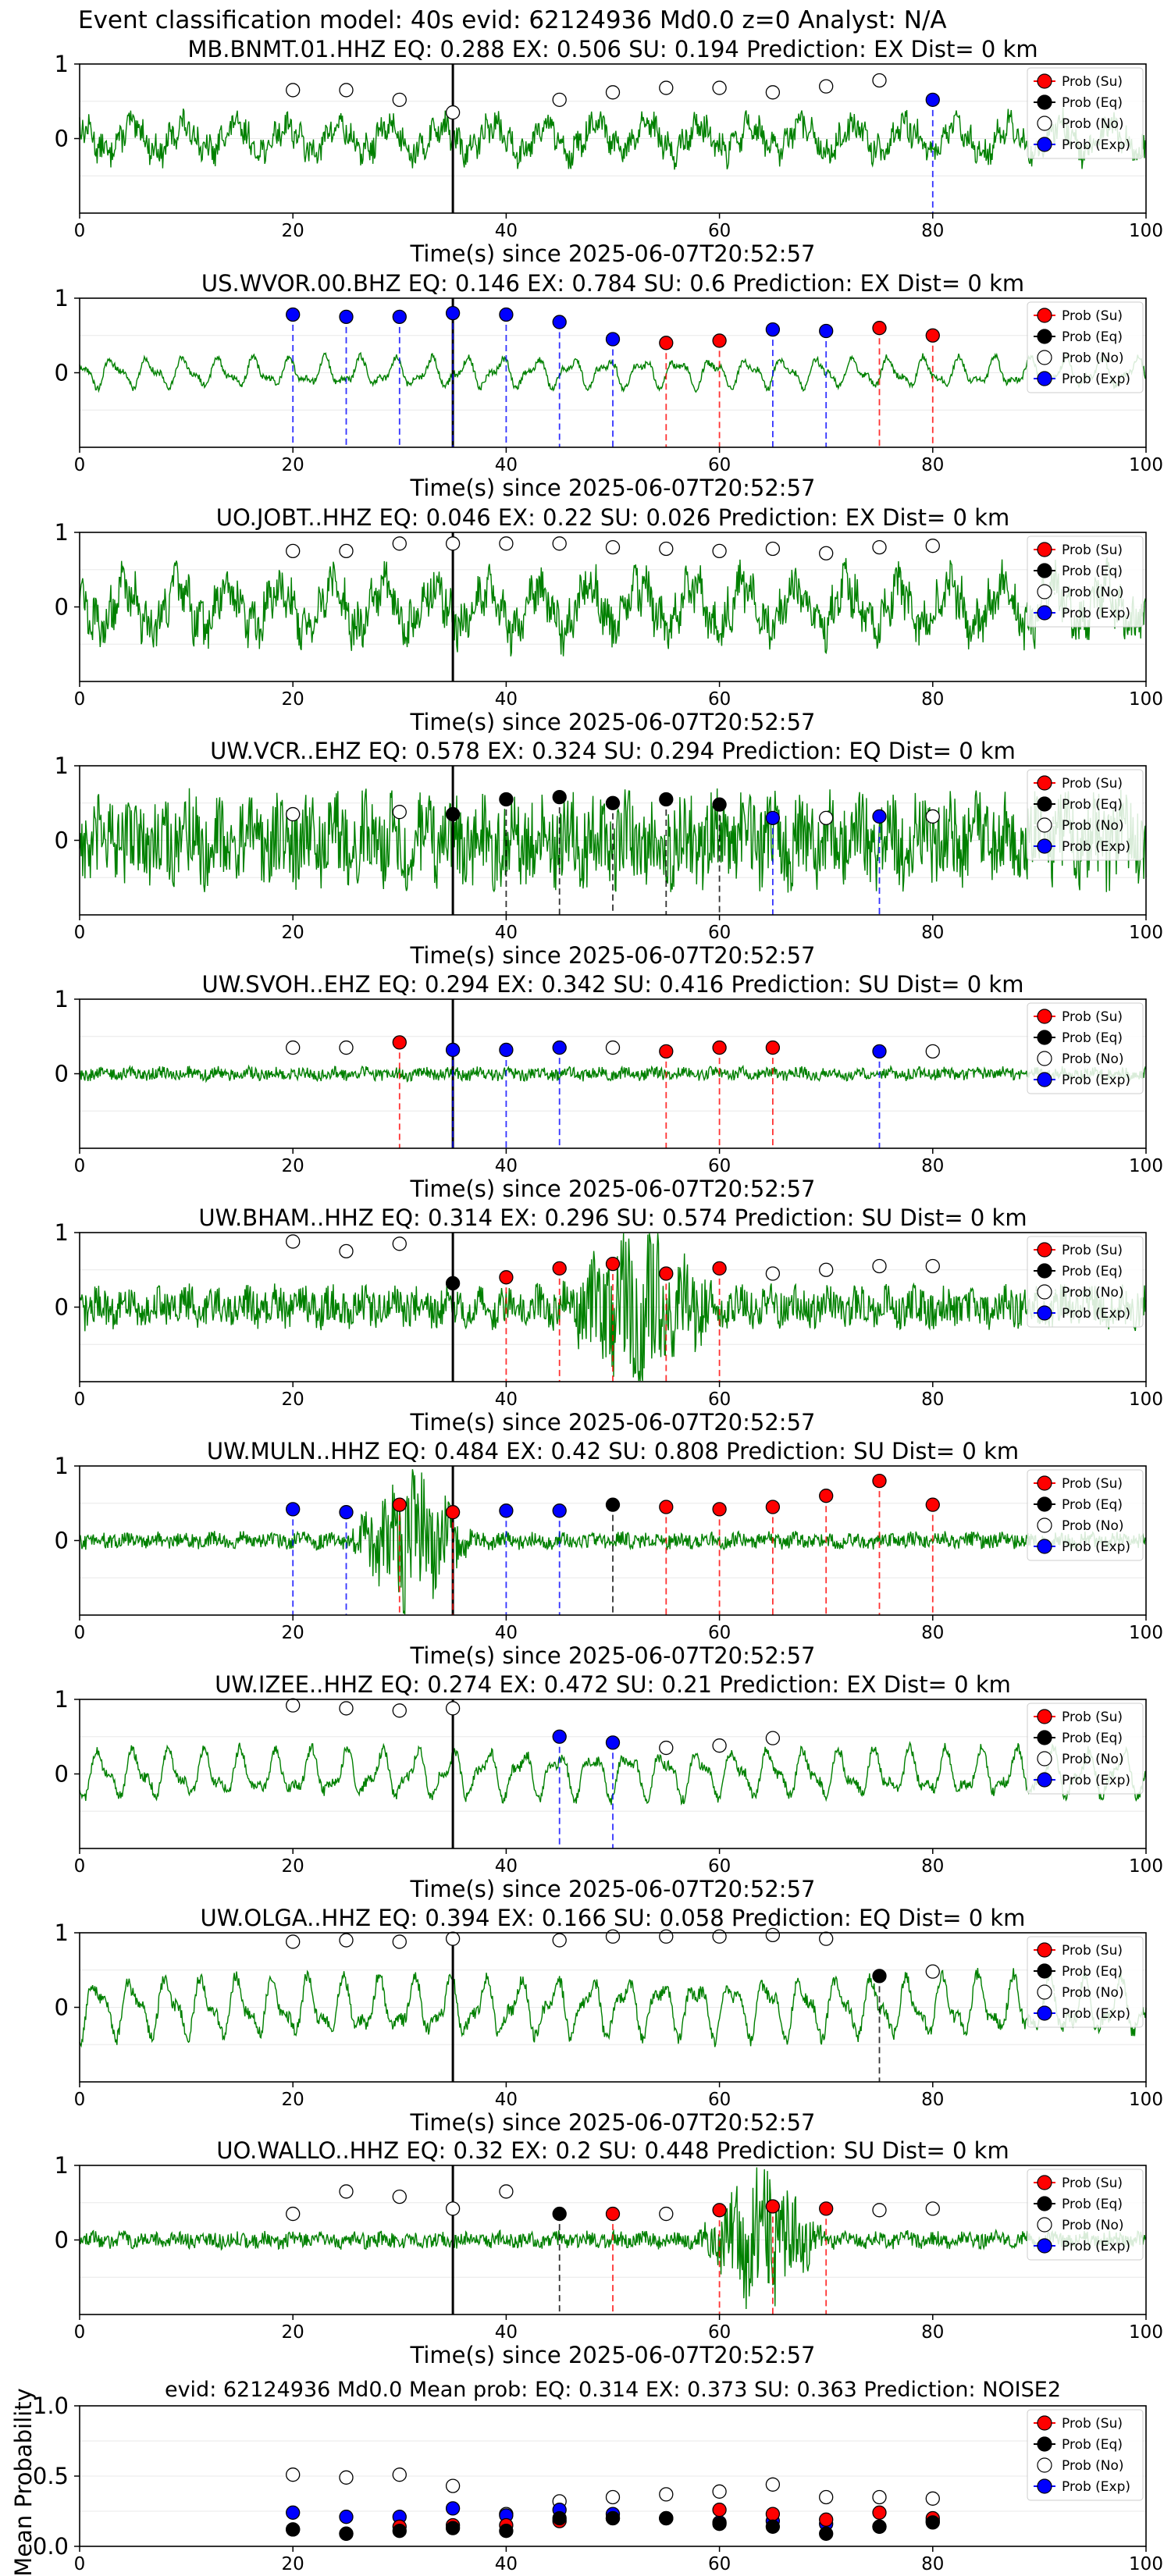 This screenshot has height=2576, width=1171. What do you see at coordinates (23, 2482) in the screenshot?
I see `y-axis-label: Mean Probability` at bounding box center [23, 2482].